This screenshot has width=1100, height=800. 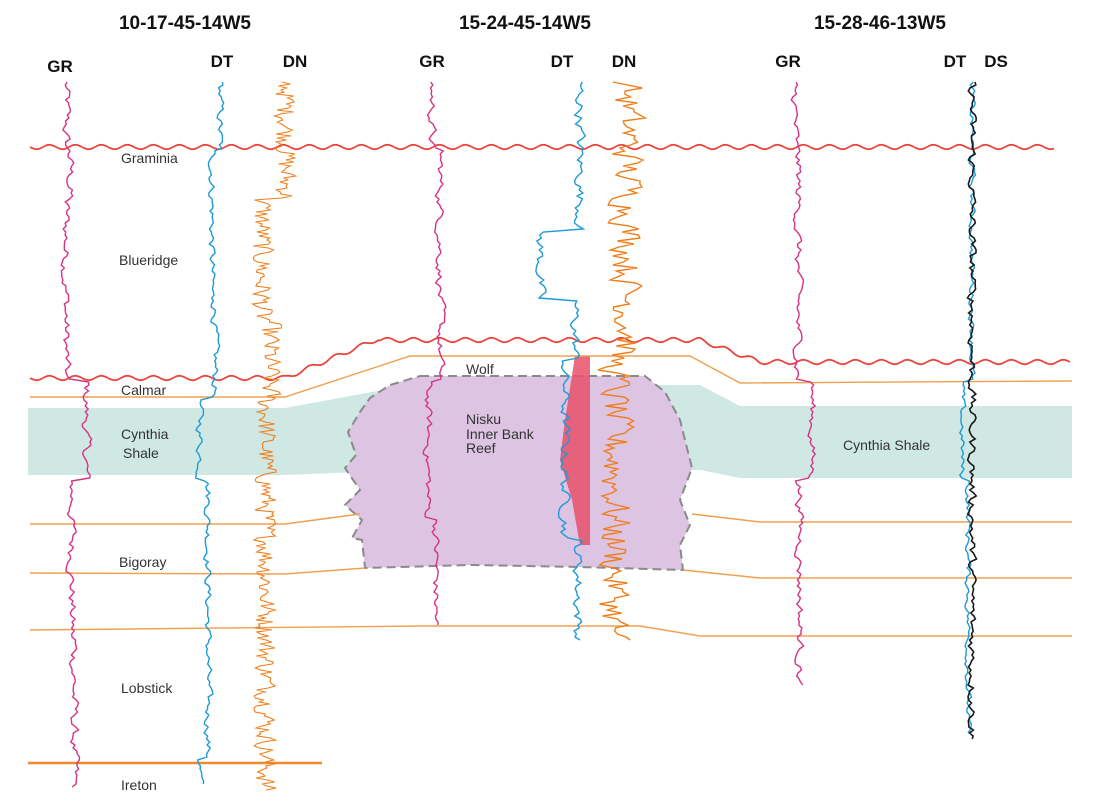 I want to click on reef-body, so click(x=518, y=473).